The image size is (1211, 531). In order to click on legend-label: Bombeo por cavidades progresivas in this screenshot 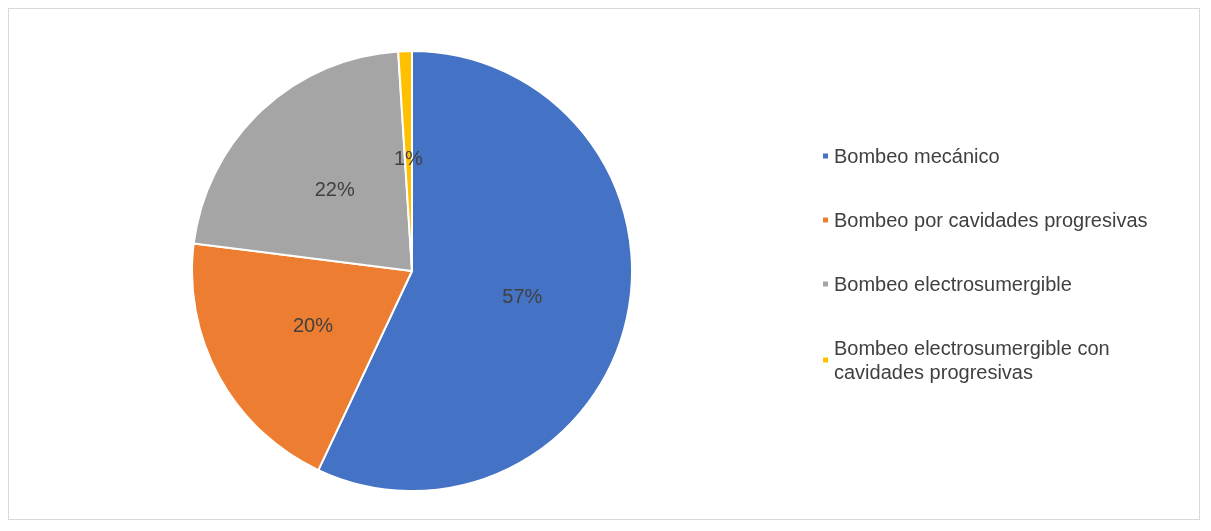, I will do `click(991, 220)`.